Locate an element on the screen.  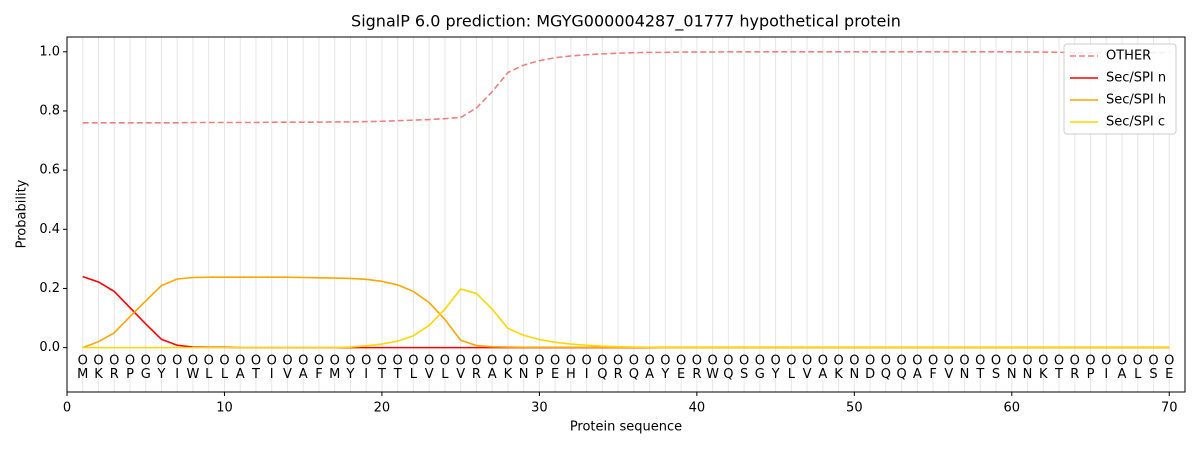
residue: V is located at coordinates (948, 374).